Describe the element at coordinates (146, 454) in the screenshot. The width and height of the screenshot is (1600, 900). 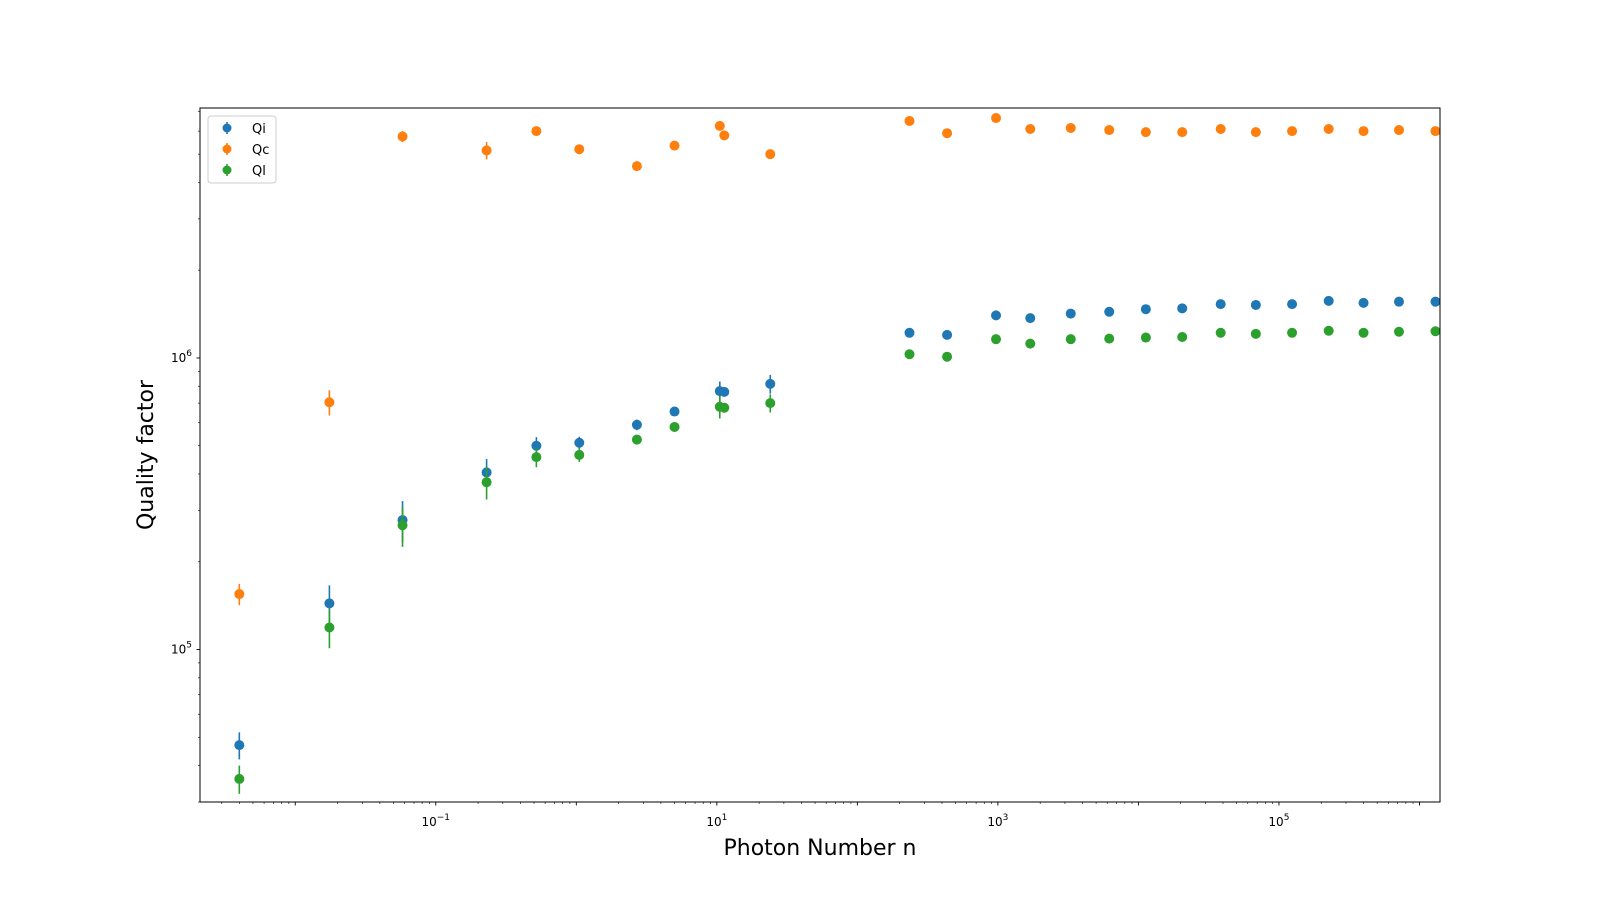
I see `y-axis-title: Quality factor` at that location.